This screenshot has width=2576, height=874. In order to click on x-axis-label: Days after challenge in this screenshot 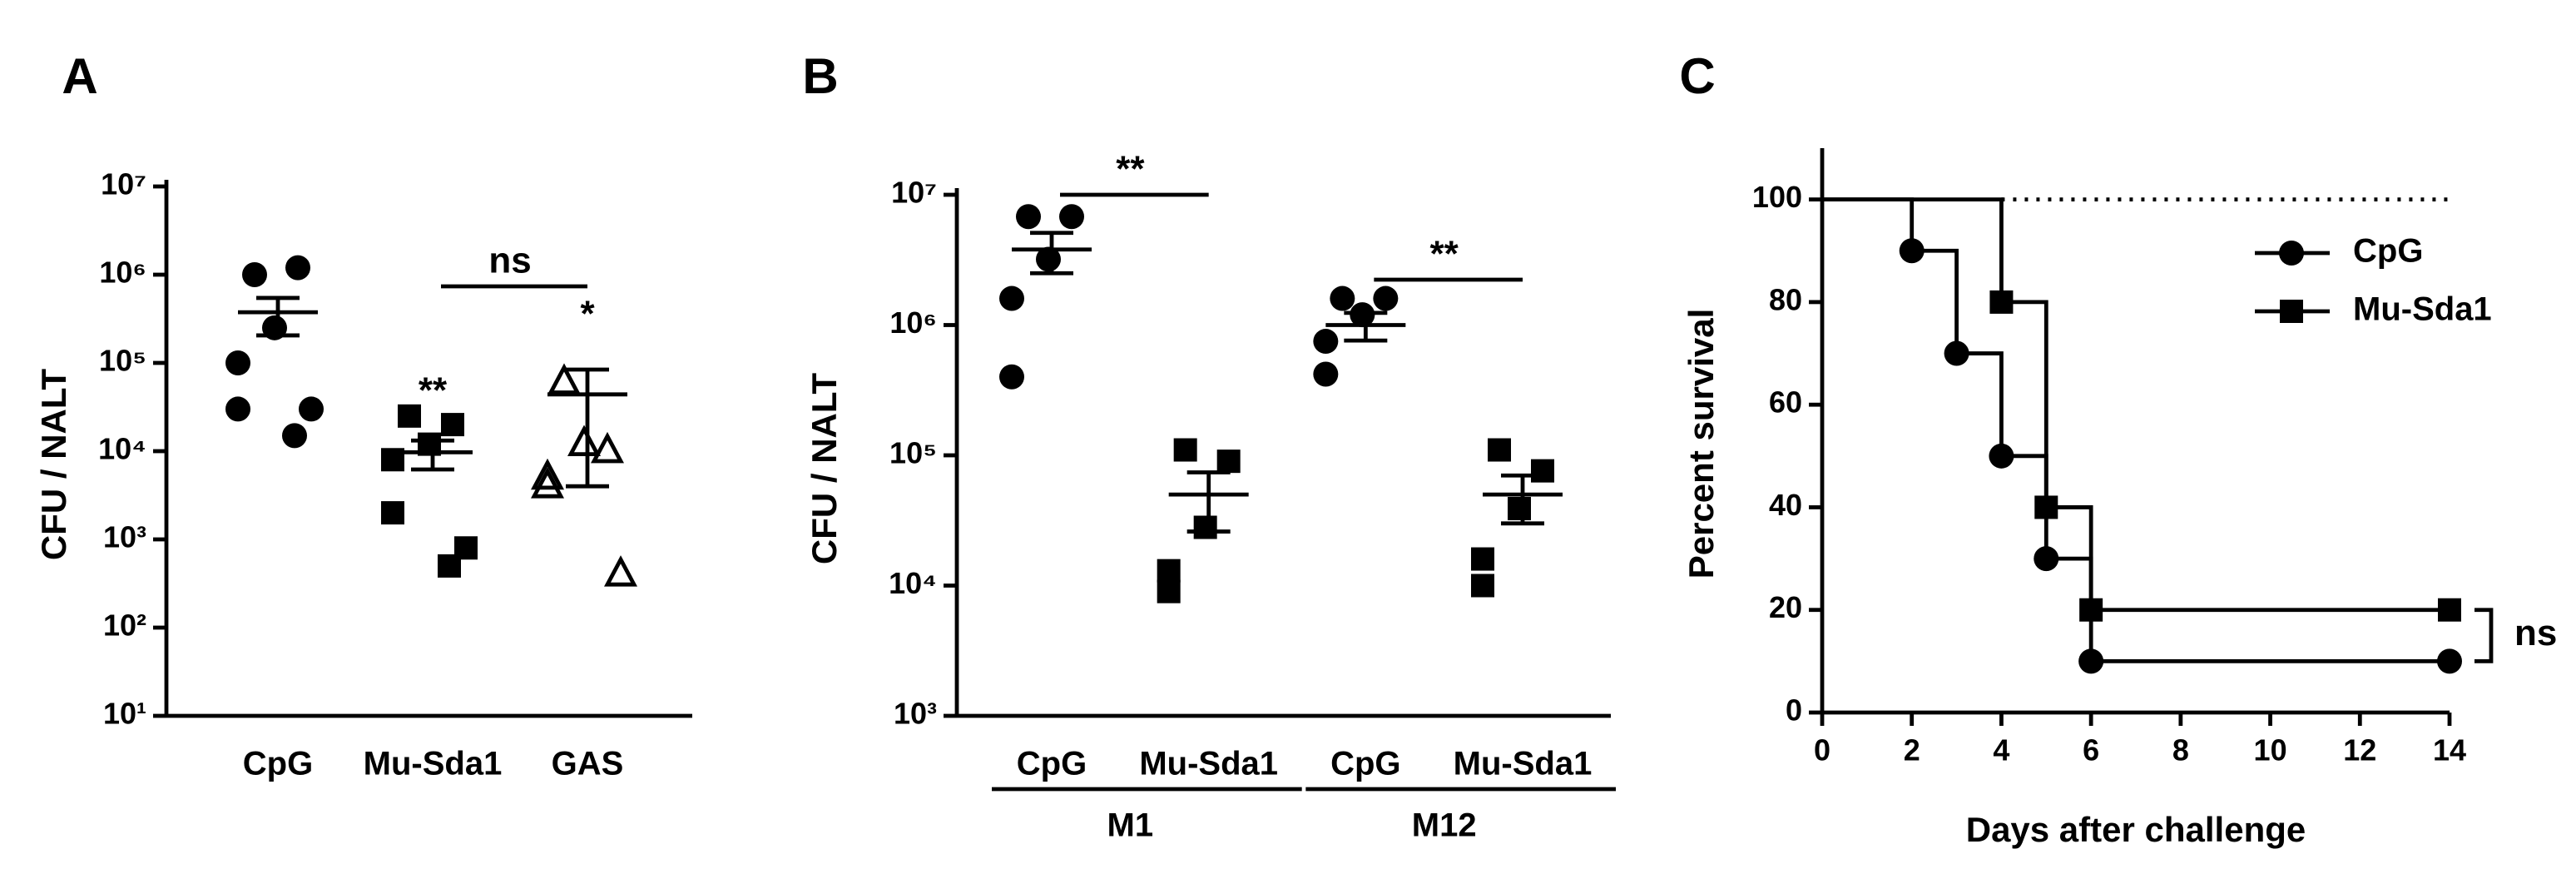, I will do `click(2136, 829)`.